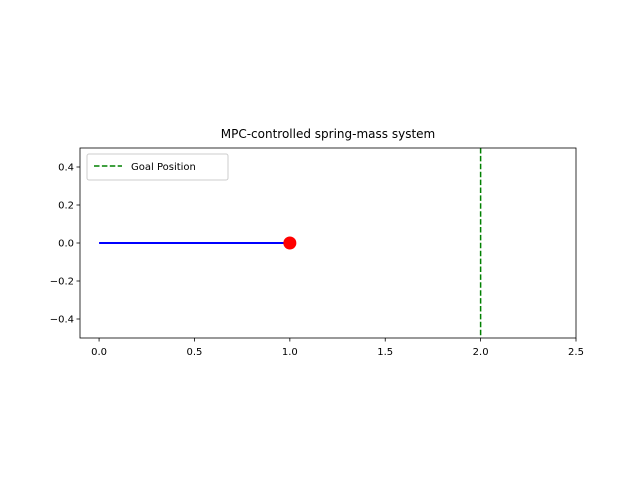 Image resolution: width=640 pixels, height=480 pixels. What do you see at coordinates (66, 168) in the screenshot?
I see `y-tick-label: 0.4` at bounding box center [66, 168].